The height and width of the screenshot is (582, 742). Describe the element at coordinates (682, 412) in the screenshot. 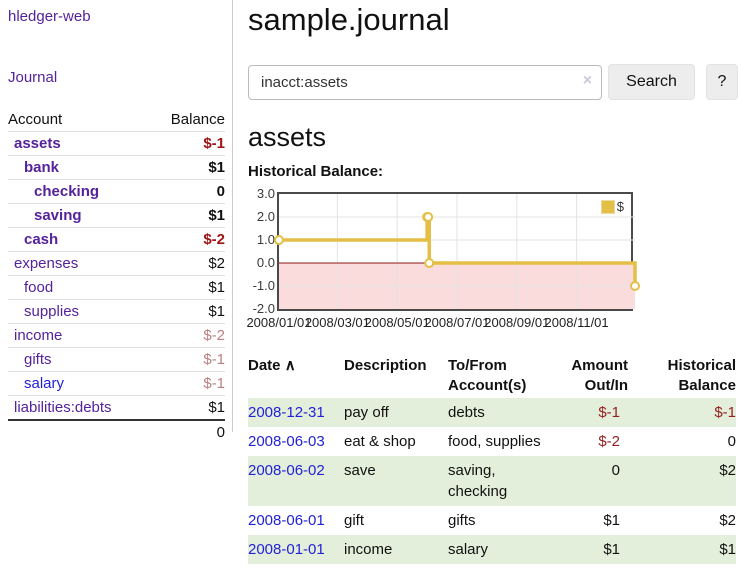

I see `transaction-balance: $-1` at that location.